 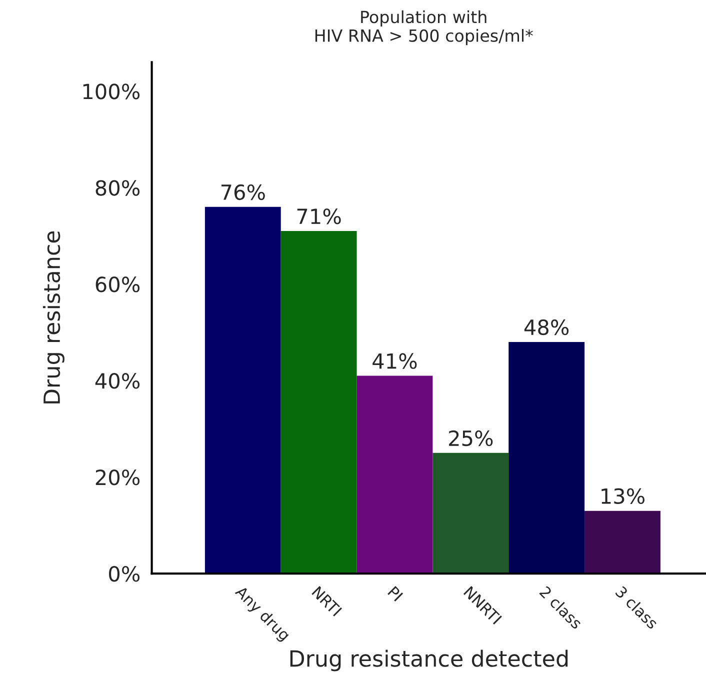 What do you see at coordinates (111, 92) in the screenshot?
I see `y-tick-label: 100%` at bounding box center [111, 92].